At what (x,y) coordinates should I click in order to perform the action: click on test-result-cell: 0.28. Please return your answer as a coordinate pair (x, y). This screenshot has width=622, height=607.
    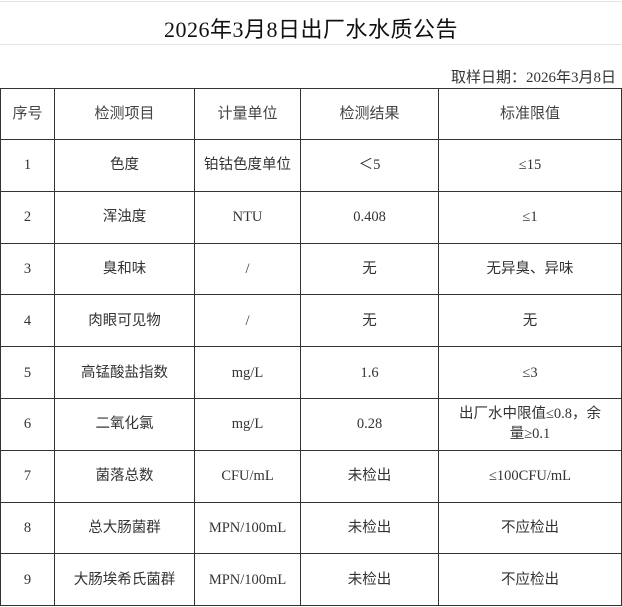
    Looking at the image, I should click on (369, 424).